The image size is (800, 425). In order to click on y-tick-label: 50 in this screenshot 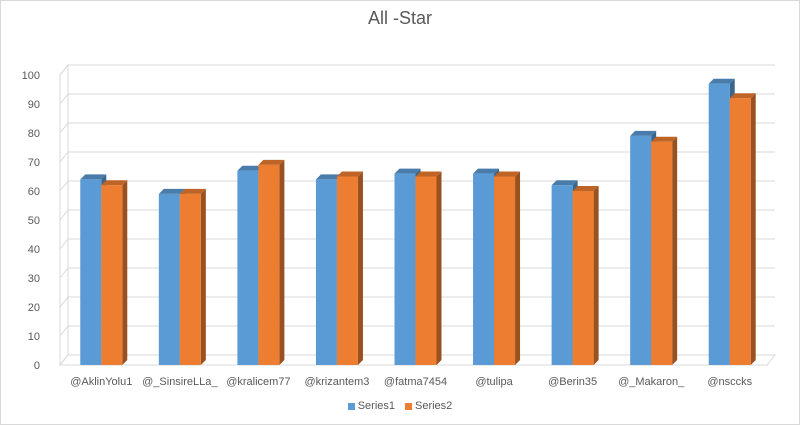, I will do `click(34, 221)`.